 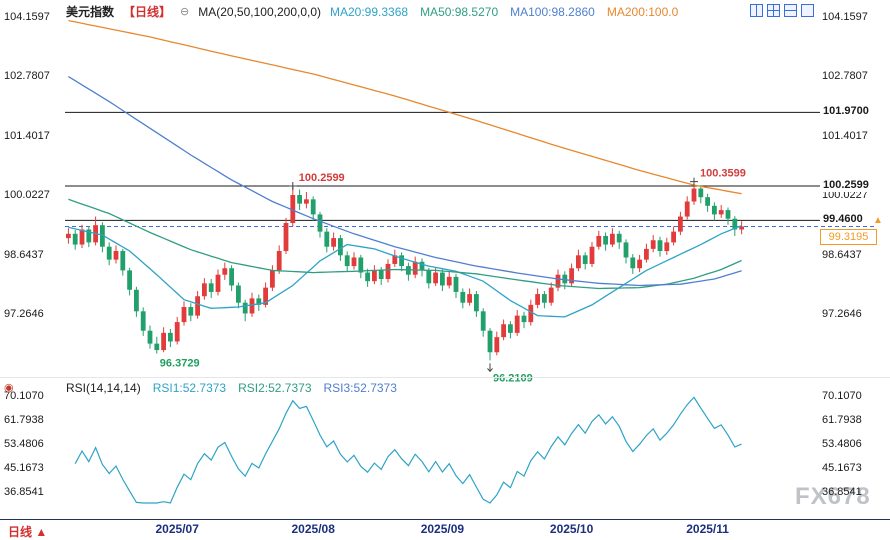 What do you see at coordinates (27, 531) in the screenshot?
I see `footer-period-selector: 日线 ▲` at bounding box center [27, 531].